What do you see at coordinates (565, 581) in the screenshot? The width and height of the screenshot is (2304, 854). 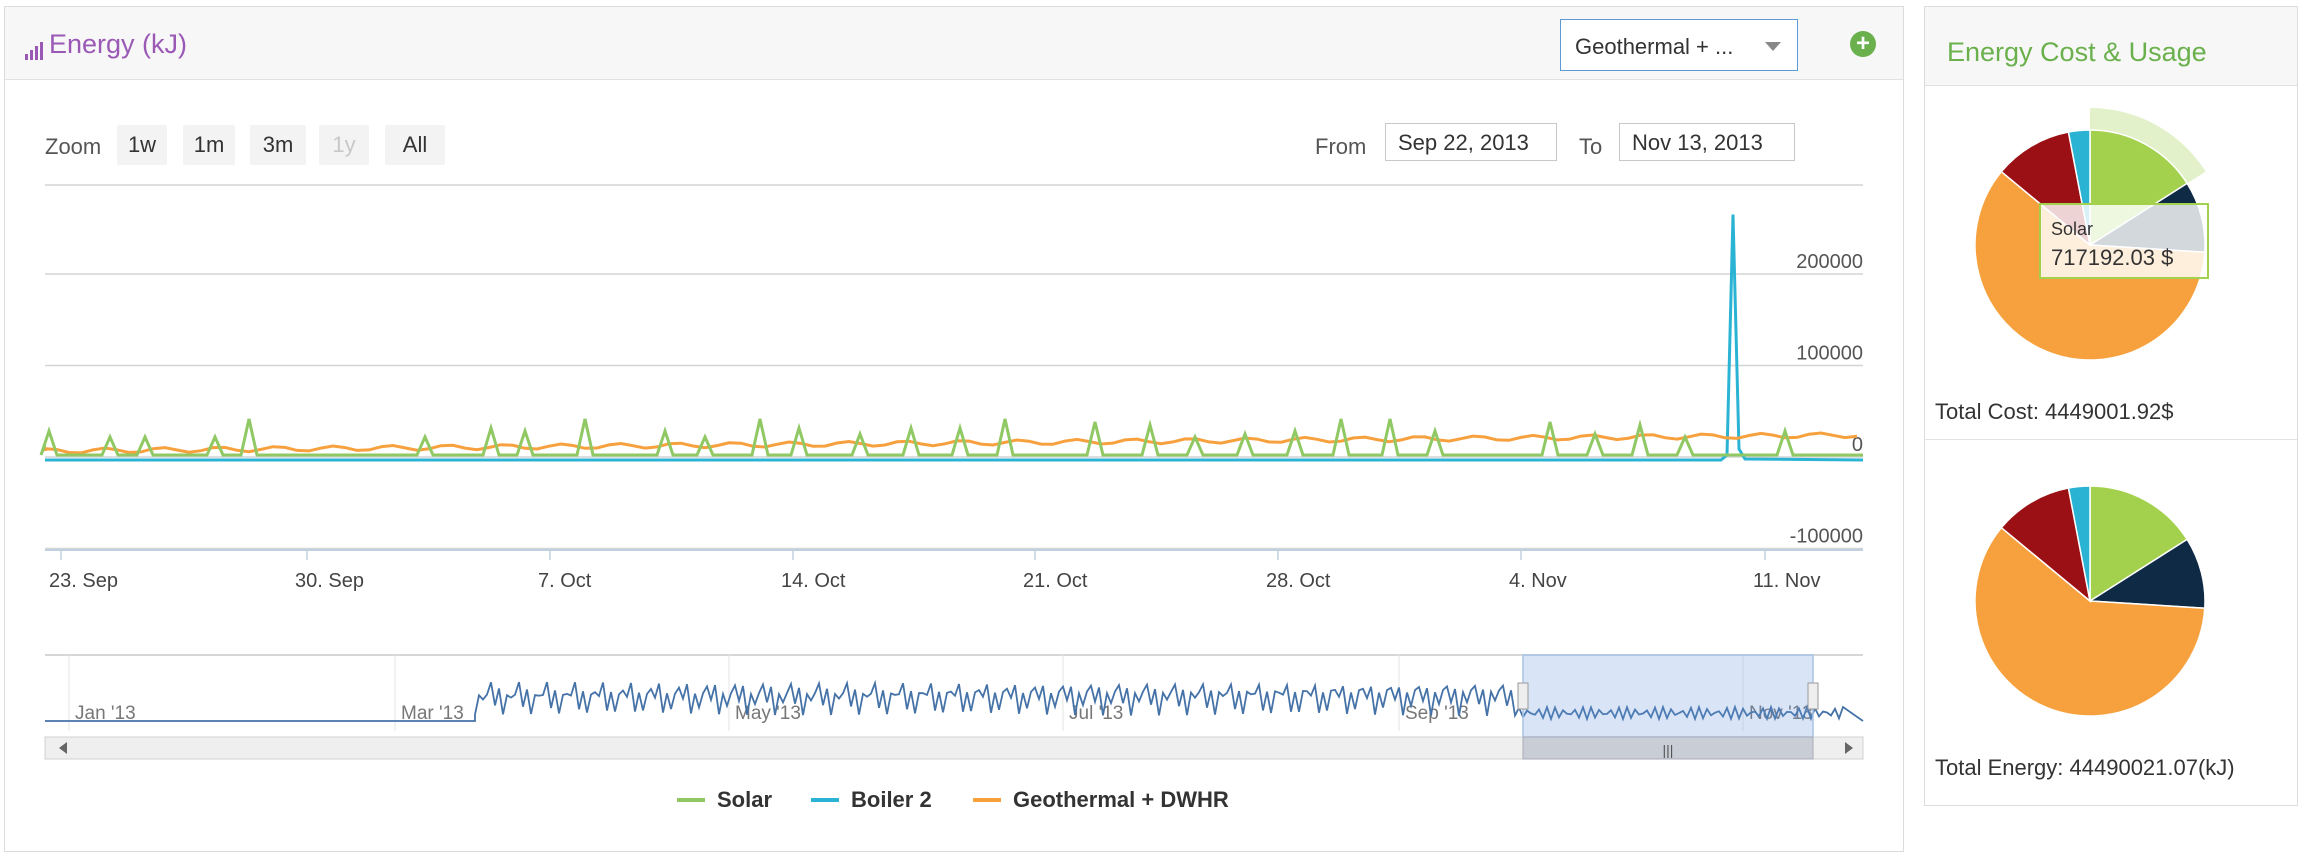 I see `x-tick-label: 7. Oct` at bounding box center [565, 581].